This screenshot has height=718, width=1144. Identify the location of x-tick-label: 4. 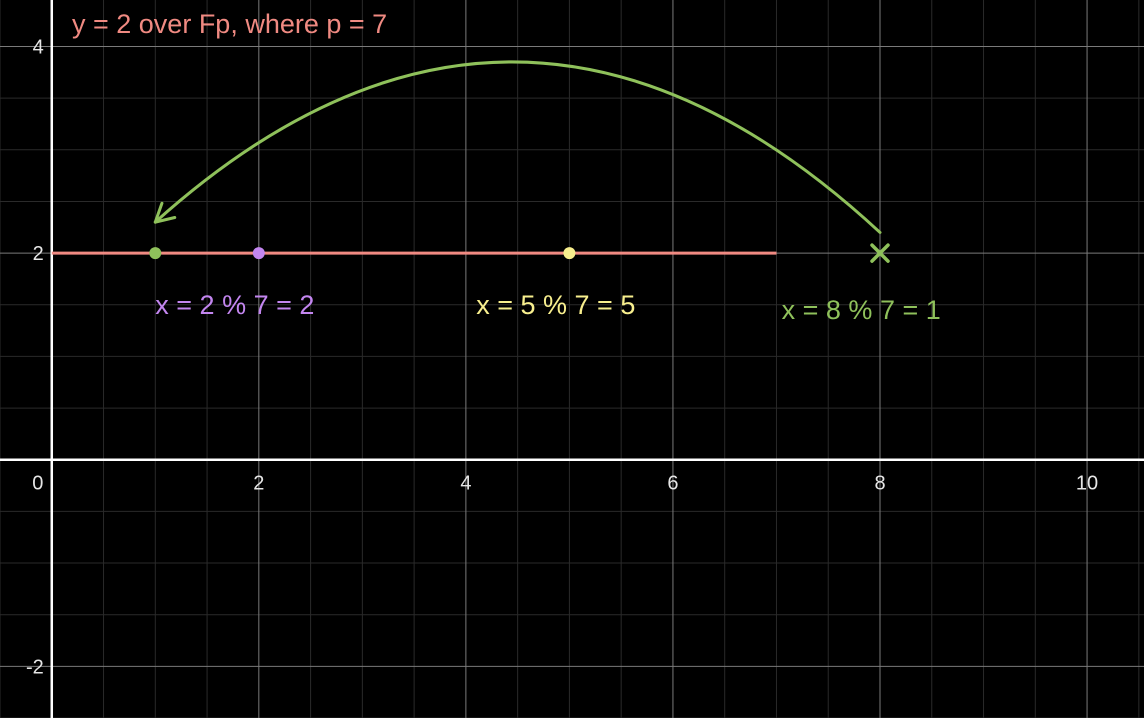
(465, 484).